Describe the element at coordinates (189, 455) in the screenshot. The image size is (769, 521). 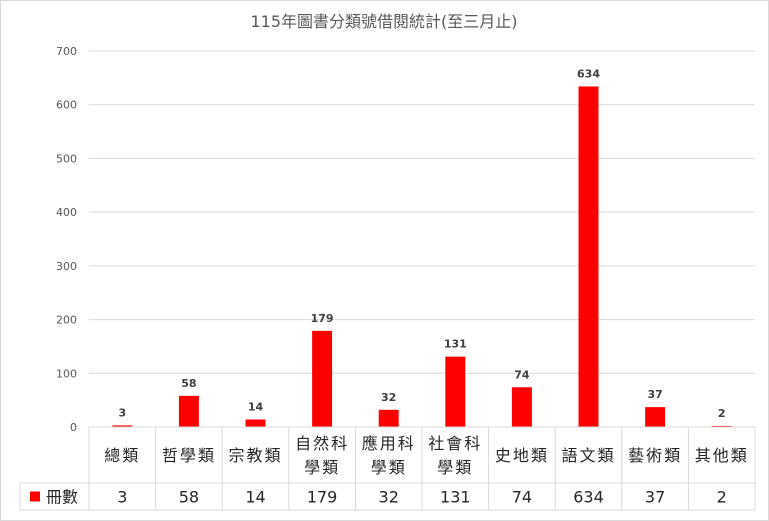
I see `category-label: 哲學類` at that location.